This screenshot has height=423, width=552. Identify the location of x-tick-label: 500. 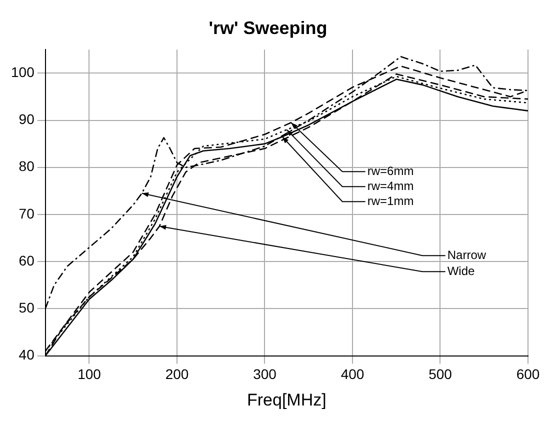
(440, 374).